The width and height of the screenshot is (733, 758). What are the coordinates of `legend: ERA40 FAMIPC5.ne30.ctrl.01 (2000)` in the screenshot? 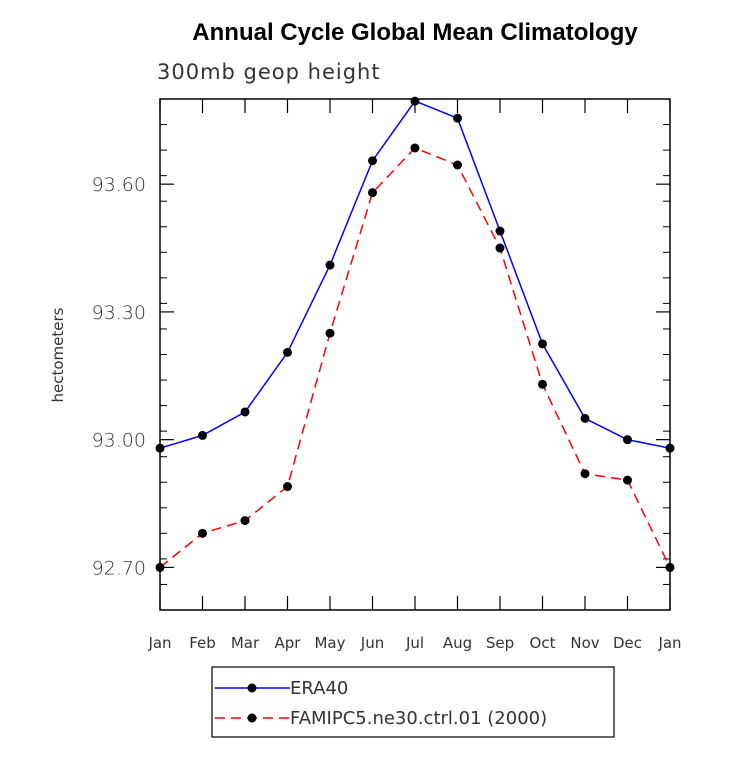 It's located at (413, 702).